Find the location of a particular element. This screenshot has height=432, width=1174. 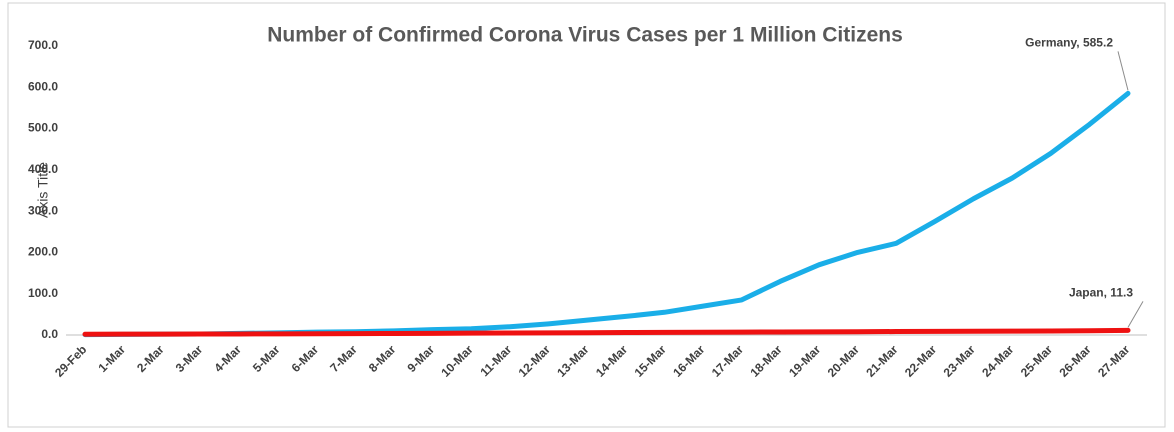

y-axis-title: Axis Title is located at coordinates (43, 190).